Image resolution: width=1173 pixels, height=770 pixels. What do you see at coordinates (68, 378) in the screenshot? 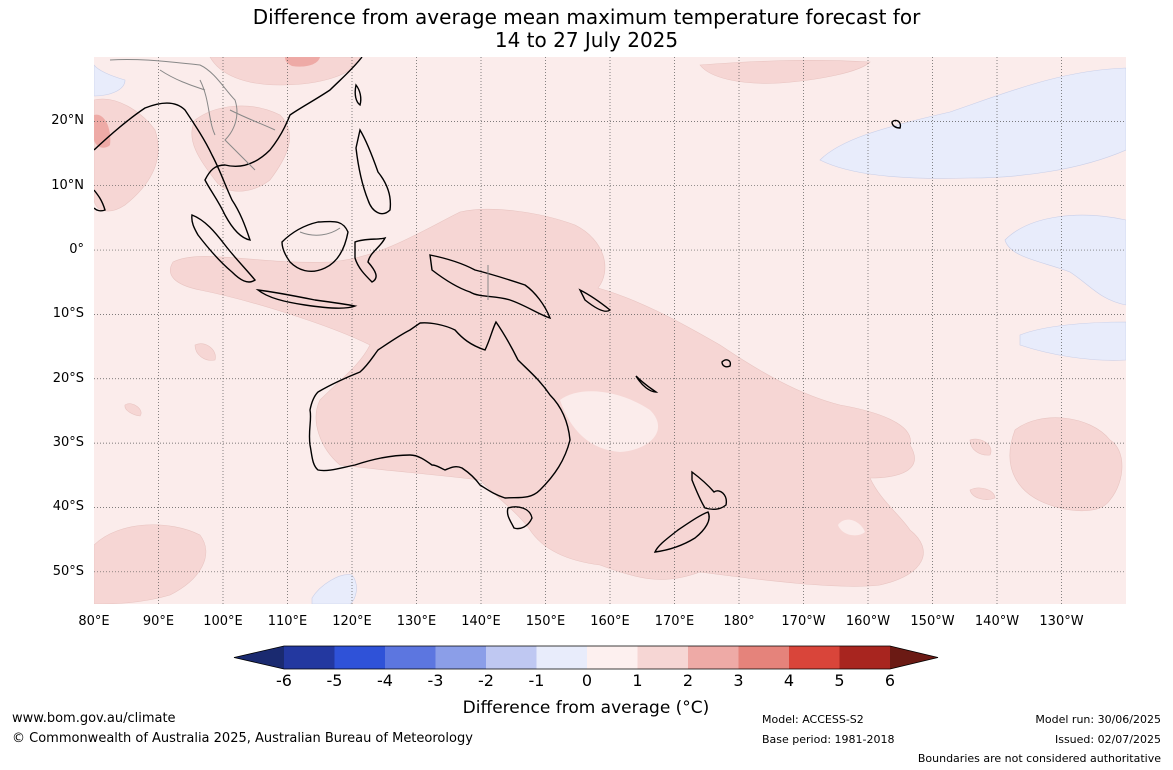
I see `lat-tick-label: 20°S` at bounding box center [68, 378].